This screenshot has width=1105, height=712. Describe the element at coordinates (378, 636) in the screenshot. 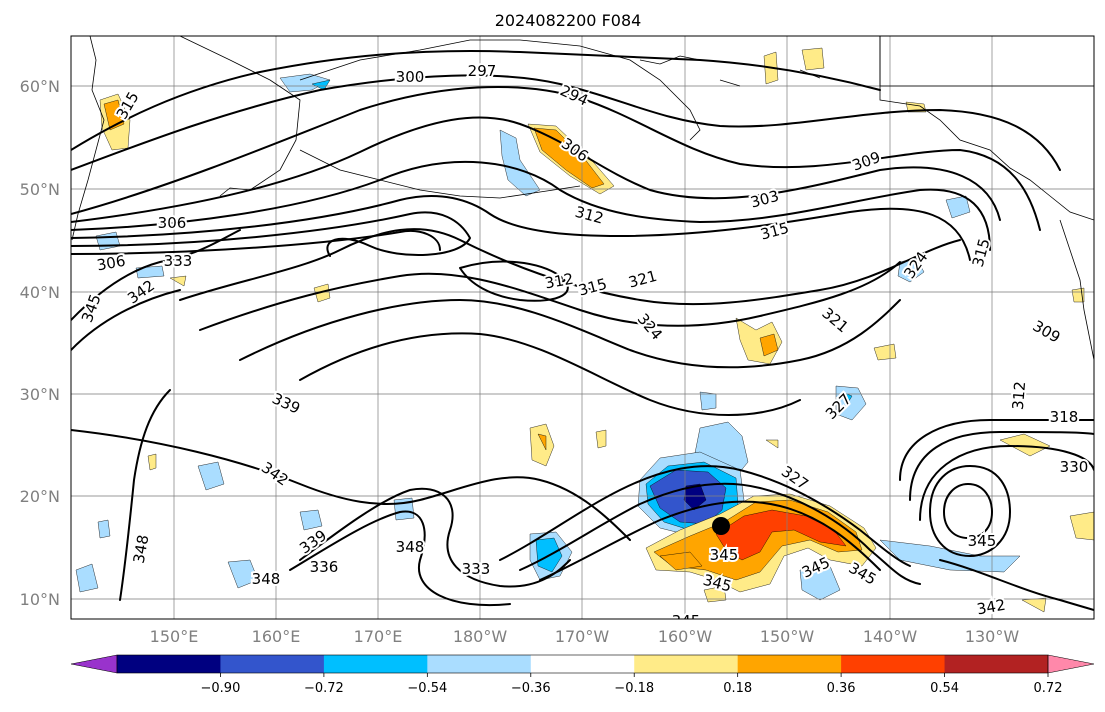

I see `lon-label: 170°E` at that location.